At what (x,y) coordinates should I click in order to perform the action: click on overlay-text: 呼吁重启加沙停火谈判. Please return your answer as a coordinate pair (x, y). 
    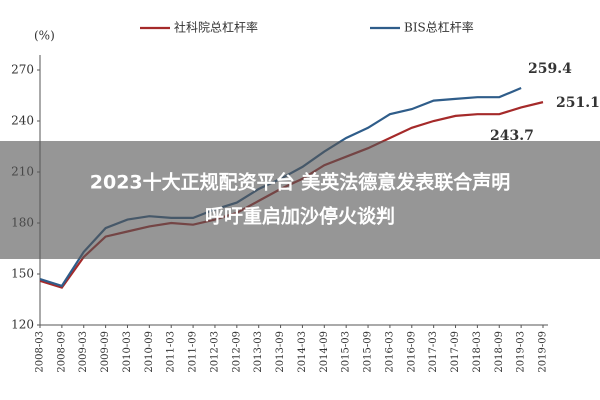
    Looking at the image, I should click on (300, 216).